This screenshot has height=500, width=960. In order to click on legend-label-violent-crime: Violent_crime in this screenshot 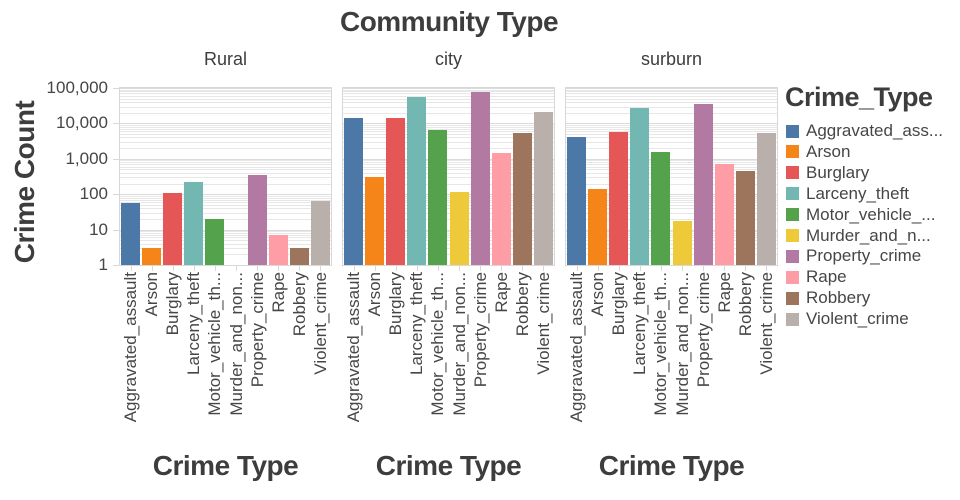, I will do `click(857, 319)`.